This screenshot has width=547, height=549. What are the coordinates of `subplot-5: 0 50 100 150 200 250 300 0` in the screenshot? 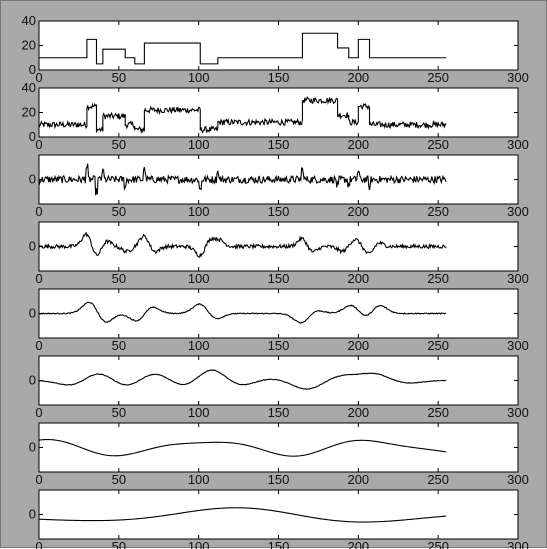 It's located at (279, 320).